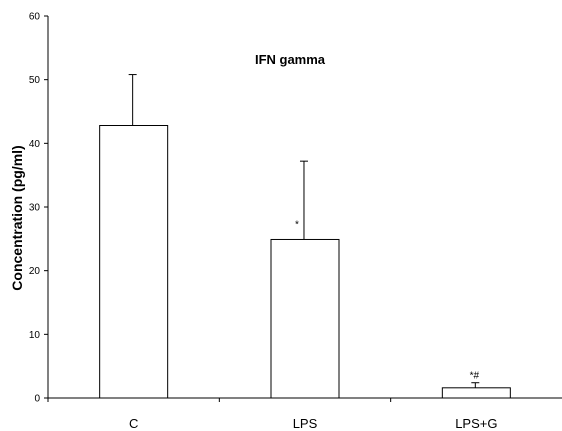  What do you see at coordinates (37, 399) in the screenshot?
I see `y-tick-label: 0` at bounding box center [37, 399].